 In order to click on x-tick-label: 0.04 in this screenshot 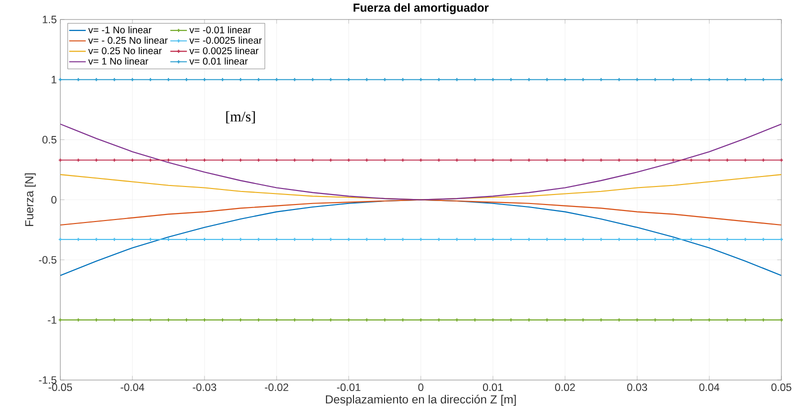, I will do `click(709, 387)`.